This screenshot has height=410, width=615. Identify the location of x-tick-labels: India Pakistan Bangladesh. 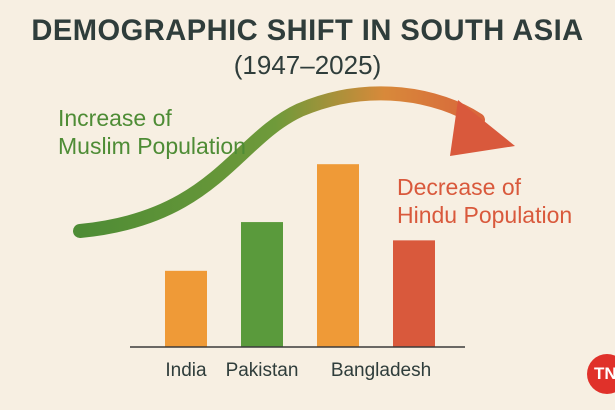
(298, 370).